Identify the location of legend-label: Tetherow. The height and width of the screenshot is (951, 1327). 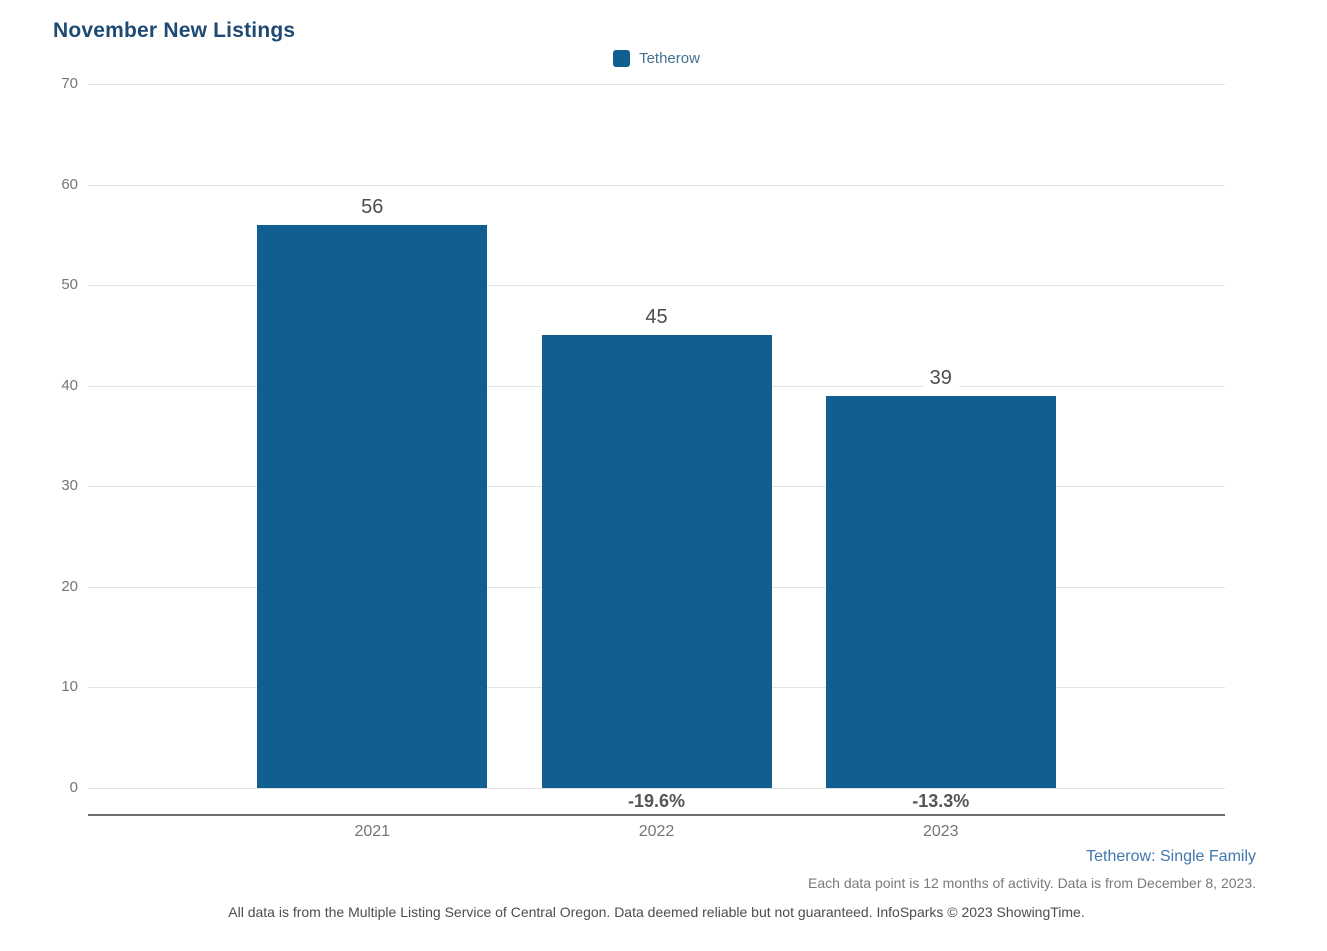
(669, 58).